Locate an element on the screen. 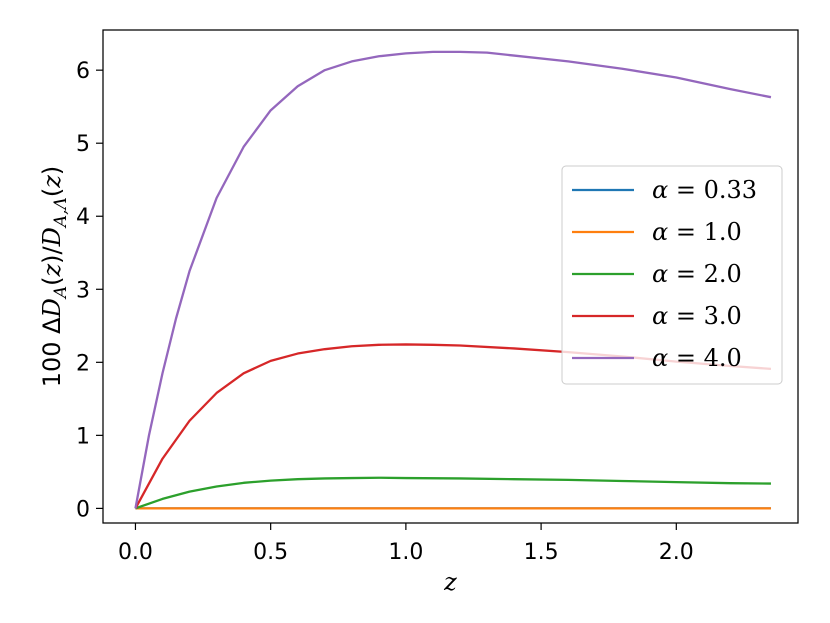 The image size is (830, 623). legend-label-4: α = 4.0 is located at coordinates (697, 358).